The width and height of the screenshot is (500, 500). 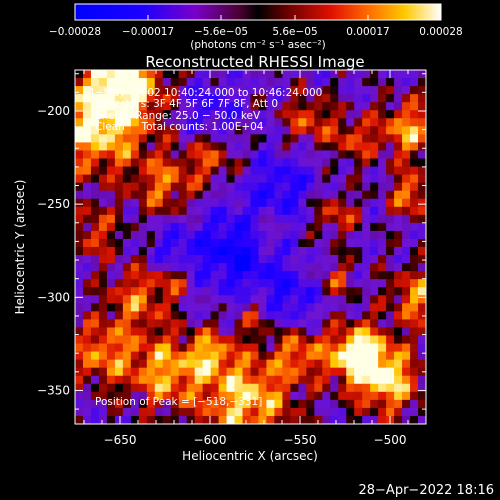 What do you see at coordinates (258, 17) in the screenshot?
I see `colorbar-ticks` at bounding box center [258, 17].